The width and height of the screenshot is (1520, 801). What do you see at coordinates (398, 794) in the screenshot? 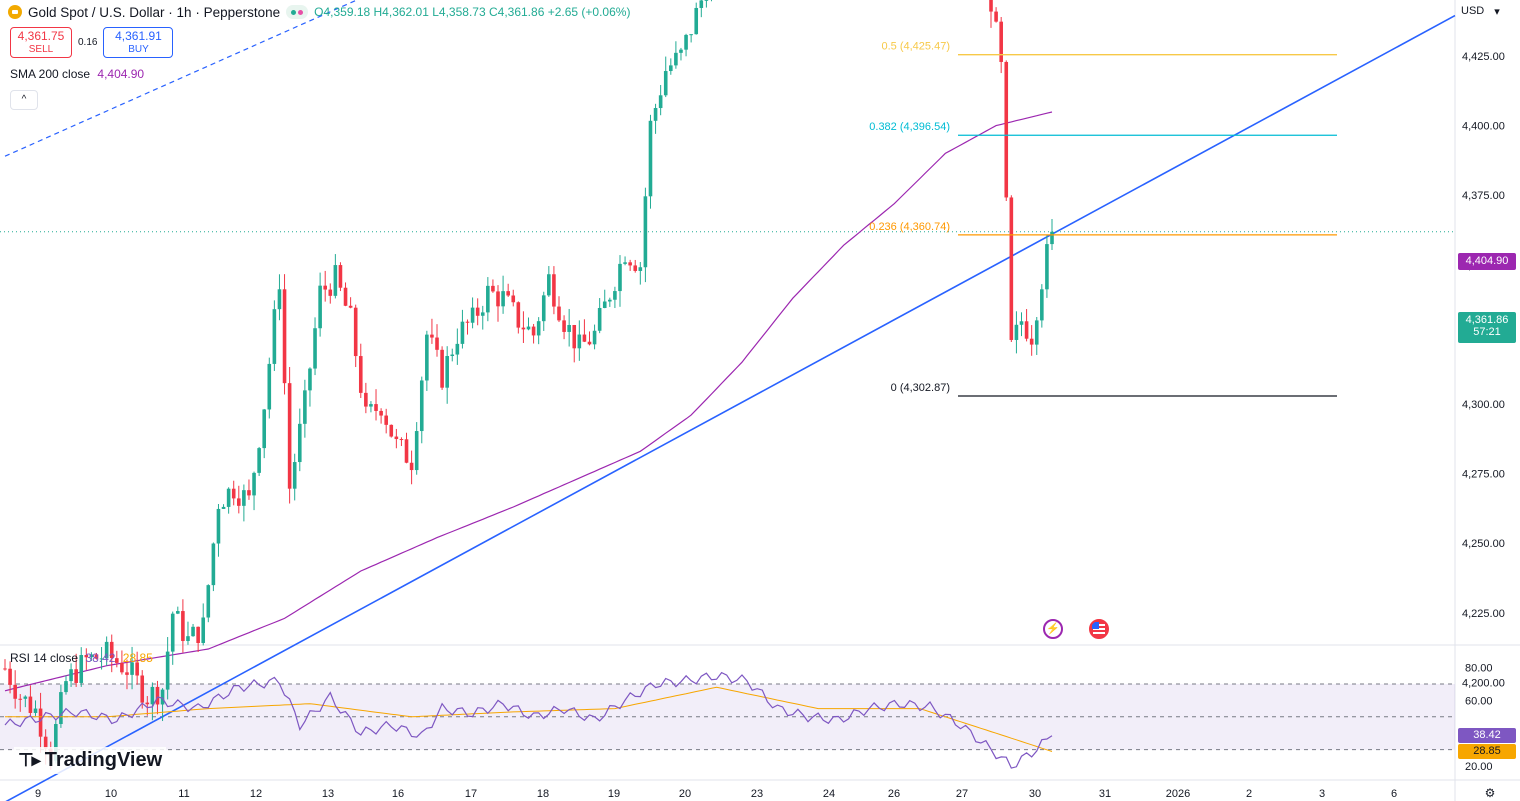
I see `time-axis-tick: 16` at bounding box center [398, 794].